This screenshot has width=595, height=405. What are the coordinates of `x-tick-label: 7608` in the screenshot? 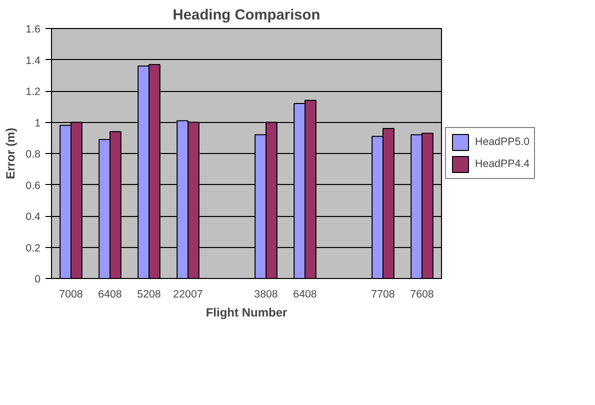 It's located at (422, 294).